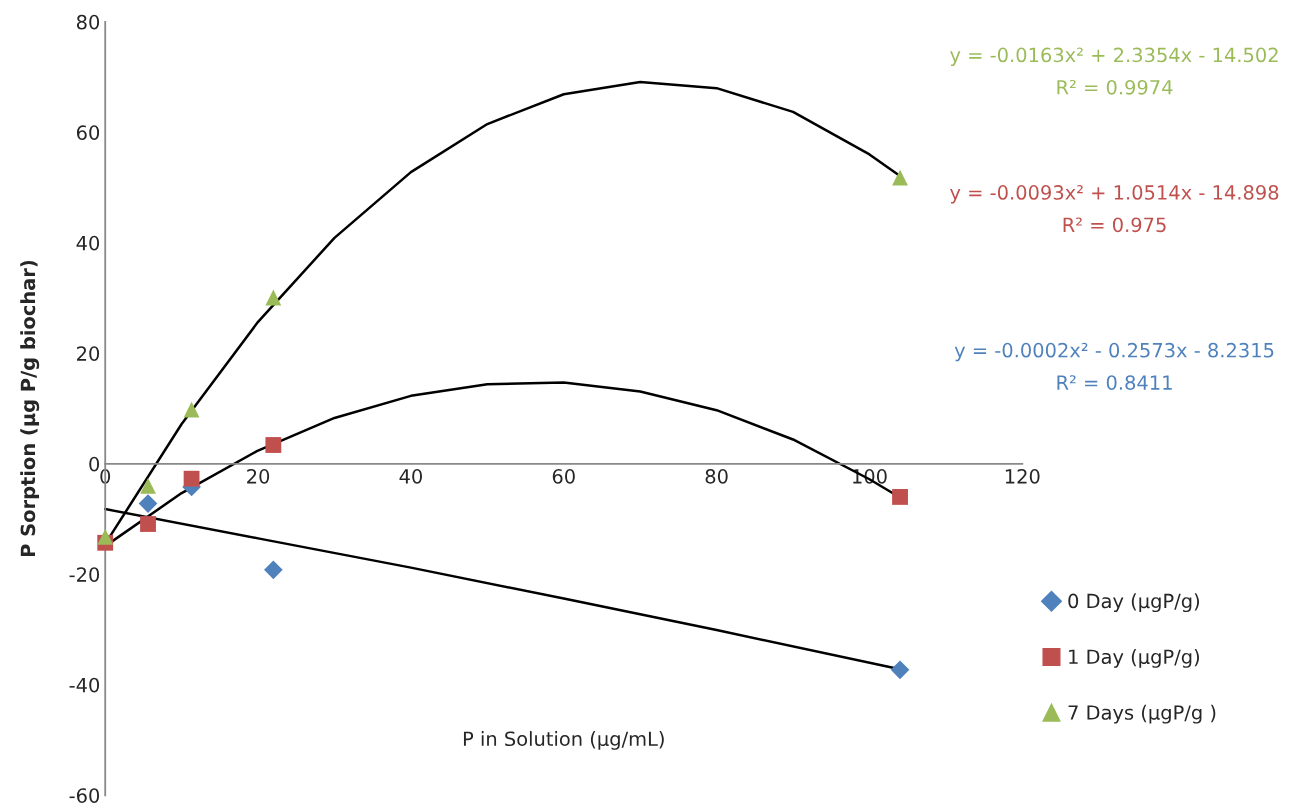 Image resolution: width=1299 pixels, height=809 pixels. I want to click on legend-label: 1 Day (µgP/g), so click(1134, 658).